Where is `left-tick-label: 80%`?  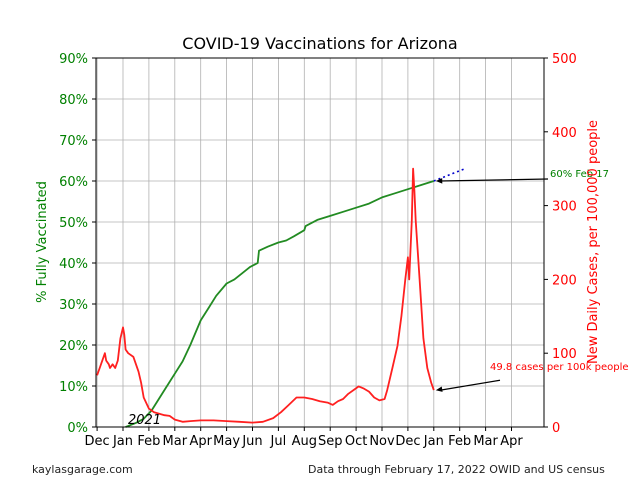
left-tick-label: 80% is located at coordinates (73, 100).